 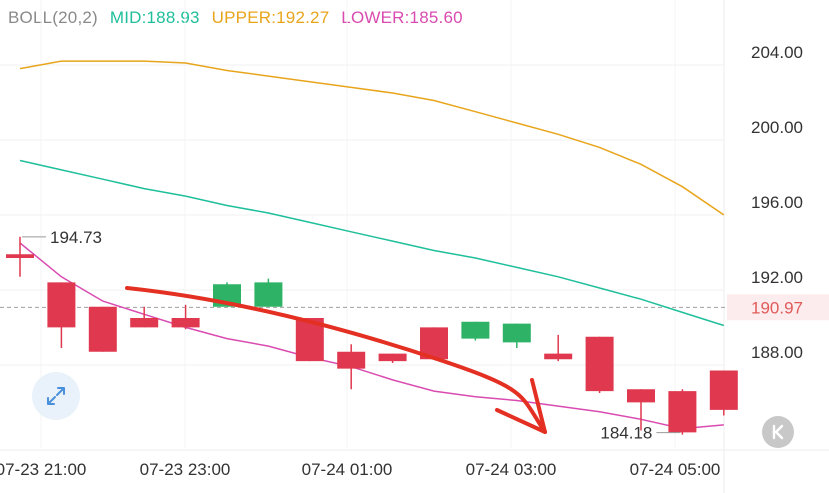 I want to click on current-price-badge, so click(x=778, y=307).